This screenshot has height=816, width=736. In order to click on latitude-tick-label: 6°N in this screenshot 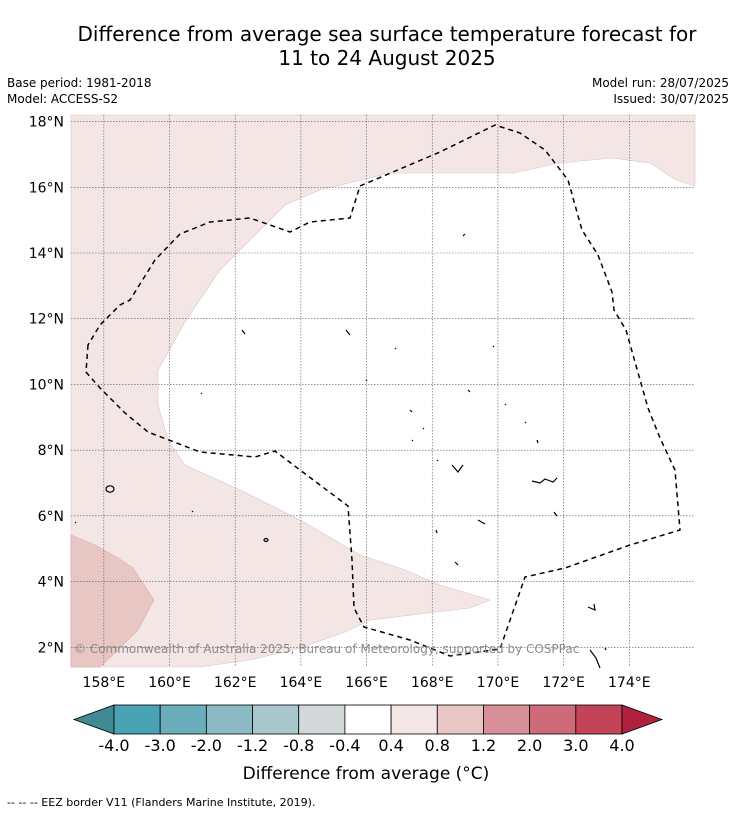, I will do `click(51, 517)`.